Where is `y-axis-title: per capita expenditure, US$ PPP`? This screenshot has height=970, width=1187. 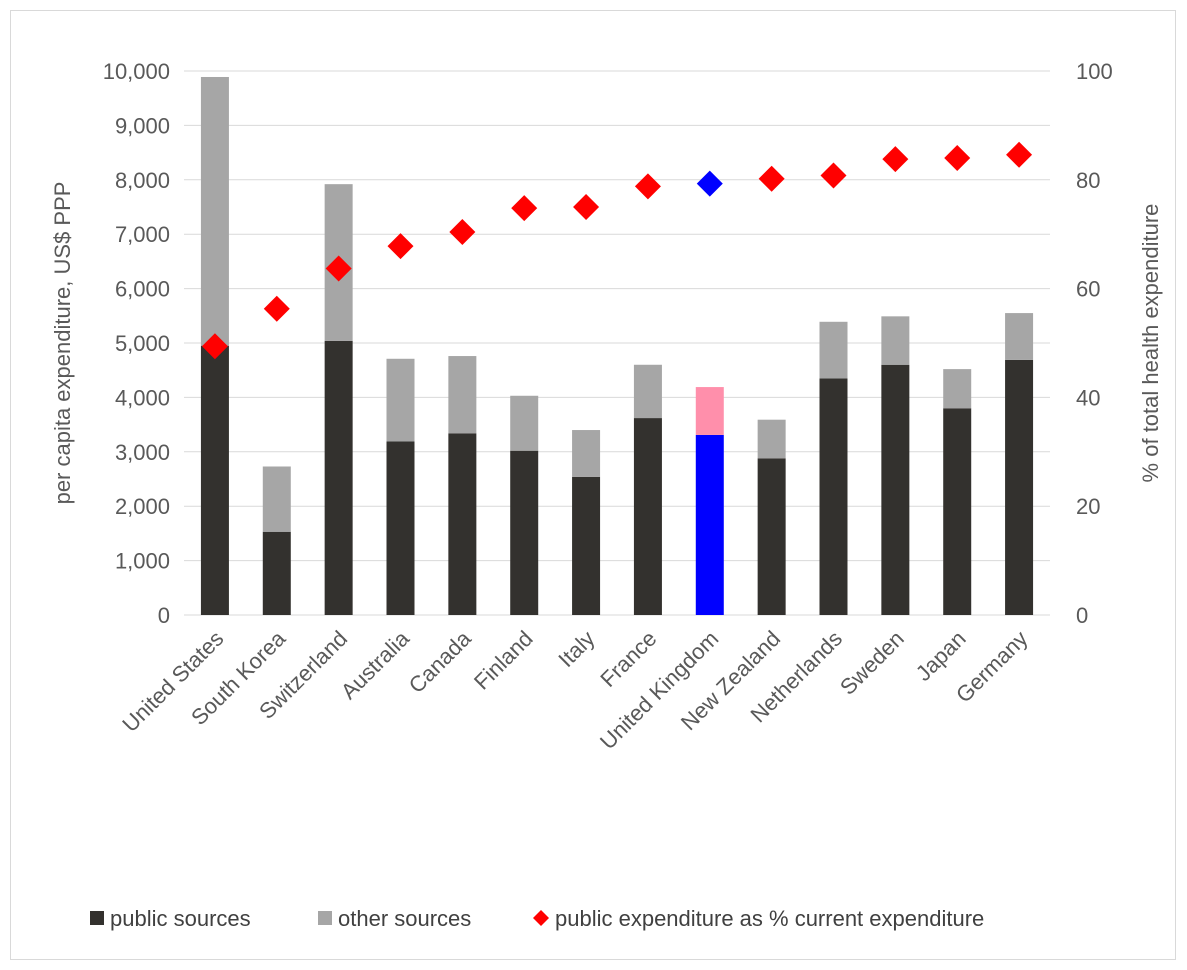 y-axis-title: per capita expenditure, US$ PPP is located at coordinates (62, 343).